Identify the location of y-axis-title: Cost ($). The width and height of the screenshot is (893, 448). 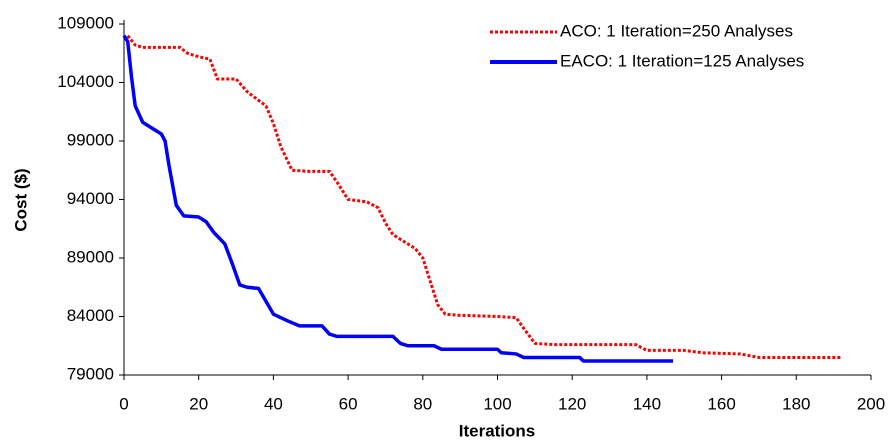
(20, 199).